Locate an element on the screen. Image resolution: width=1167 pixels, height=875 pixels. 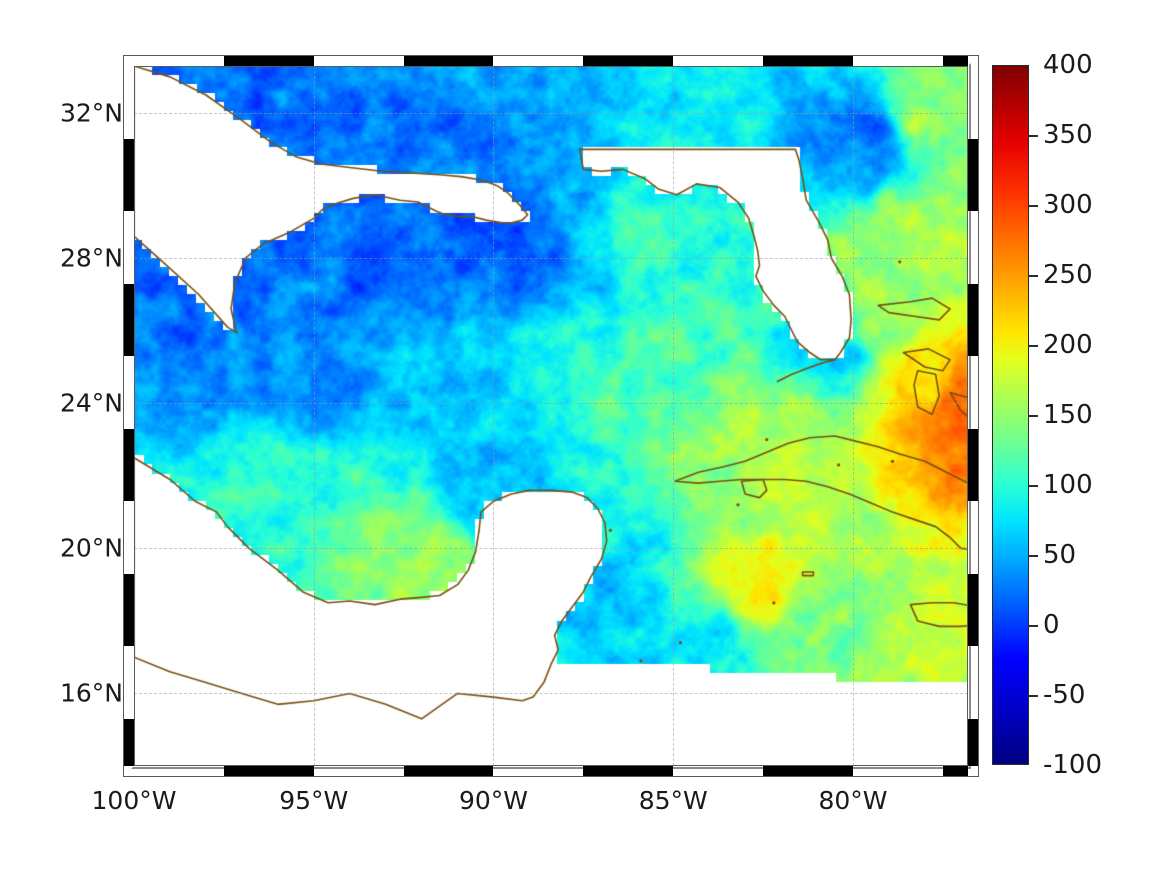
colorbar-label-400: 400 is located at coordinates (1068, 65).